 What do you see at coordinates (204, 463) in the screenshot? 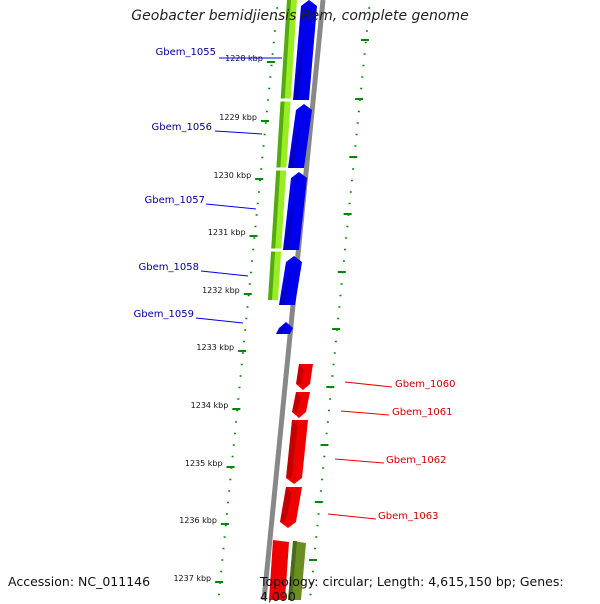
I see `kbp-label: 1235 kbp` at bounding box center [204, 463].